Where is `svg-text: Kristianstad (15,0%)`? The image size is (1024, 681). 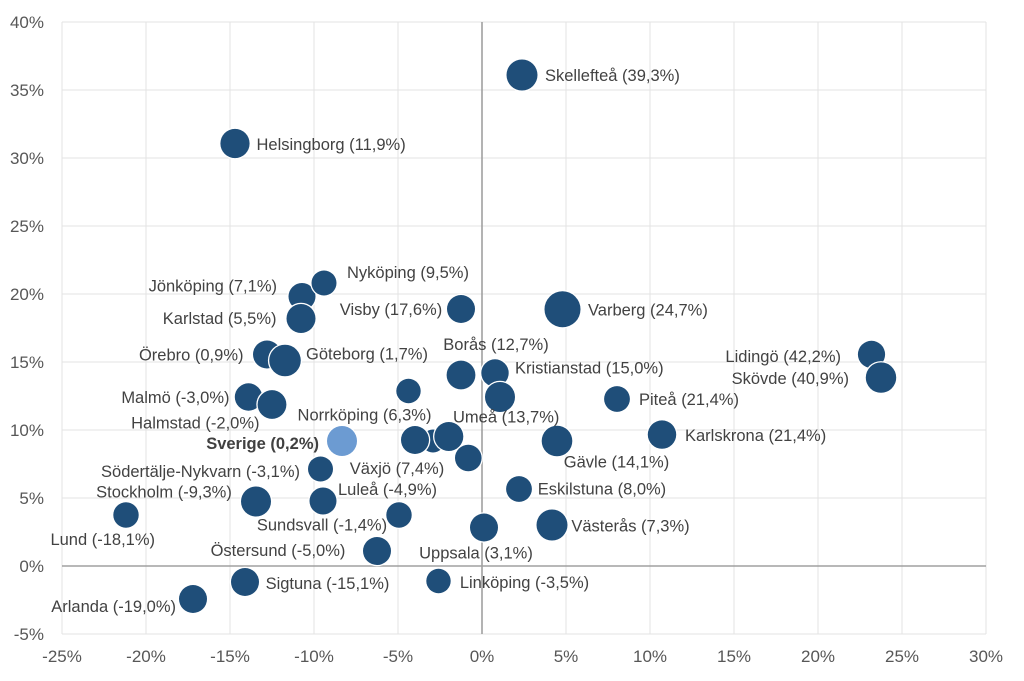 svg-text: Kristianstad (15,0%) is located at coordinates (589, 368).